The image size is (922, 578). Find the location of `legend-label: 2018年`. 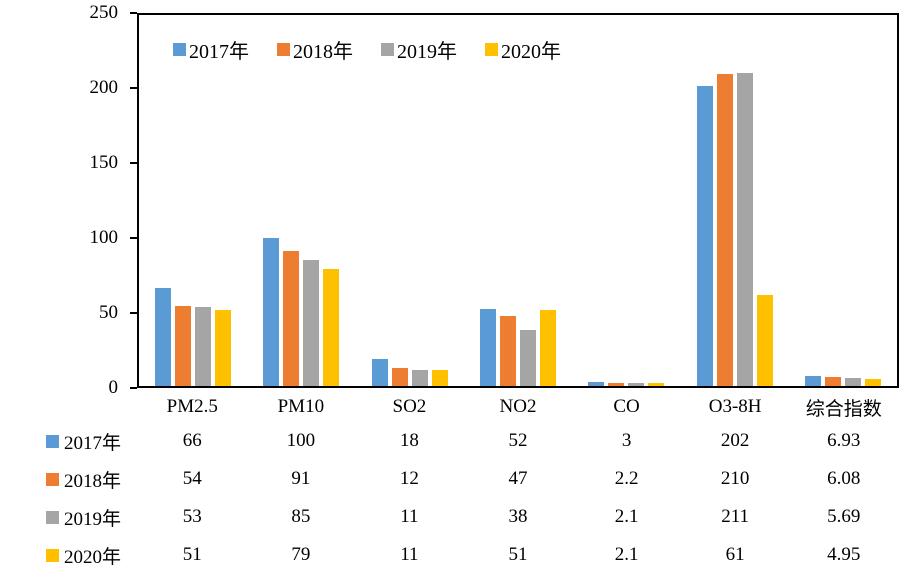

legend-label: 2018年 is located at coordinates (323, 52).